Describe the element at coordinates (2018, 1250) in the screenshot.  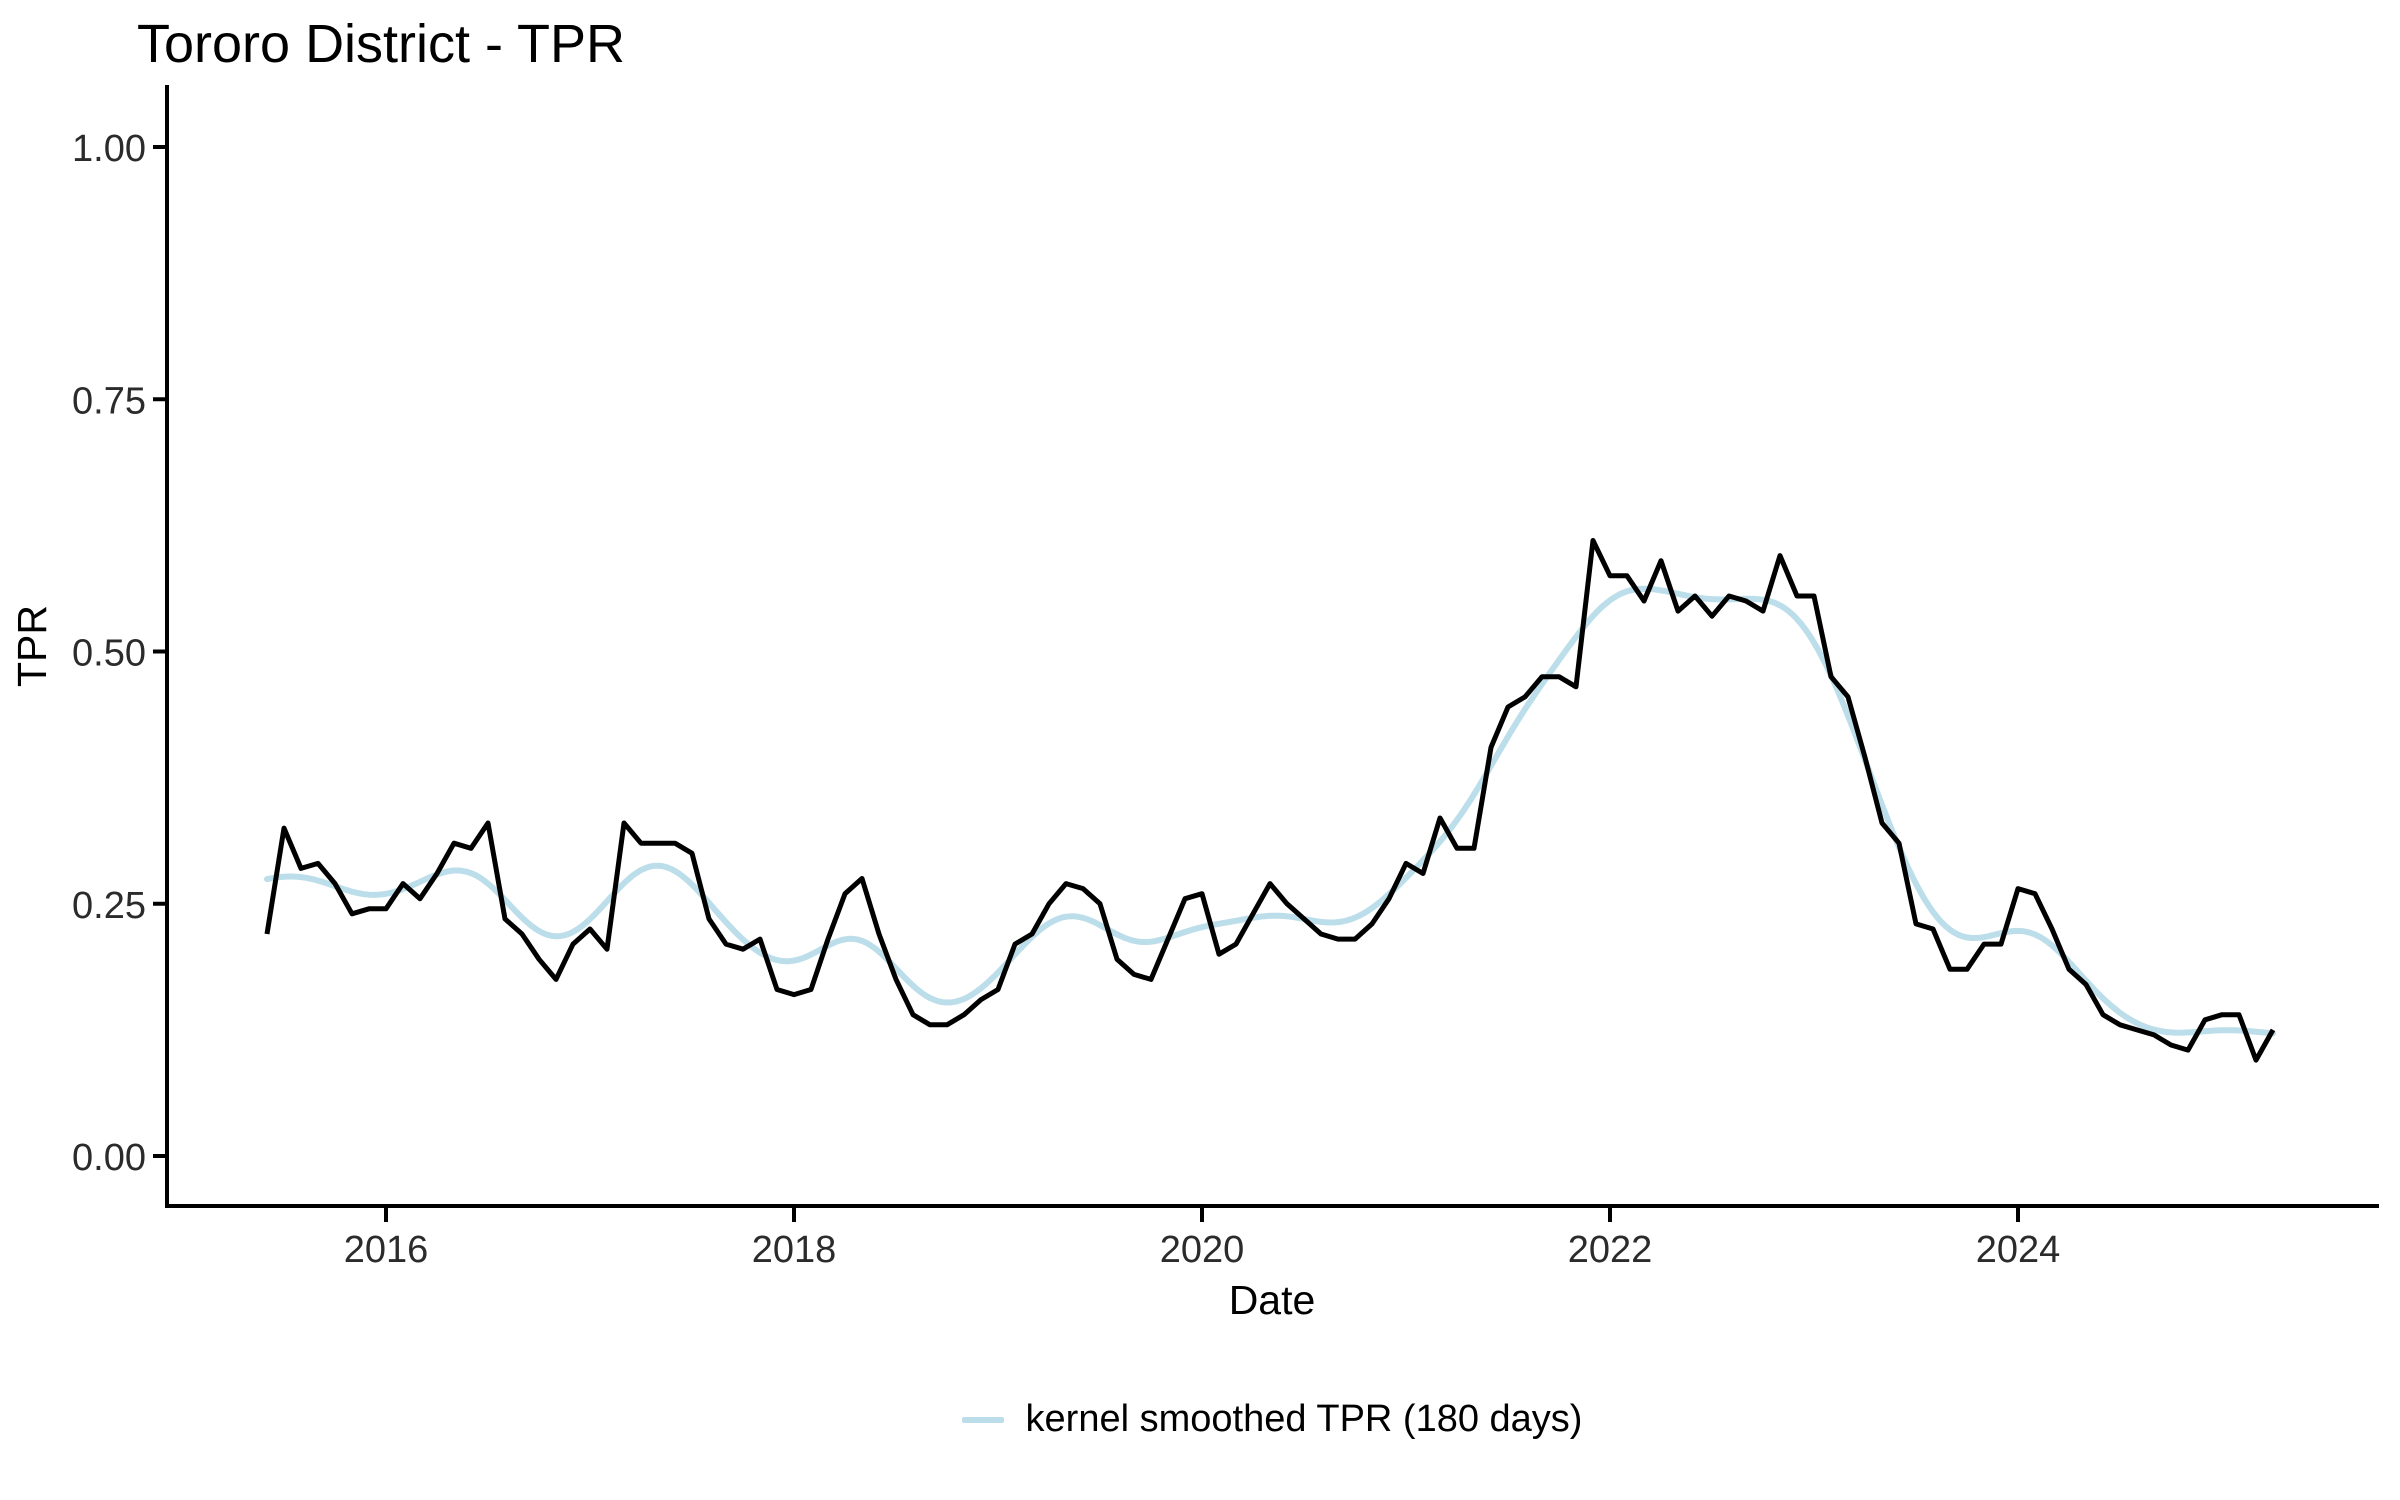
I see `x-tick-label: 2024` at that location.